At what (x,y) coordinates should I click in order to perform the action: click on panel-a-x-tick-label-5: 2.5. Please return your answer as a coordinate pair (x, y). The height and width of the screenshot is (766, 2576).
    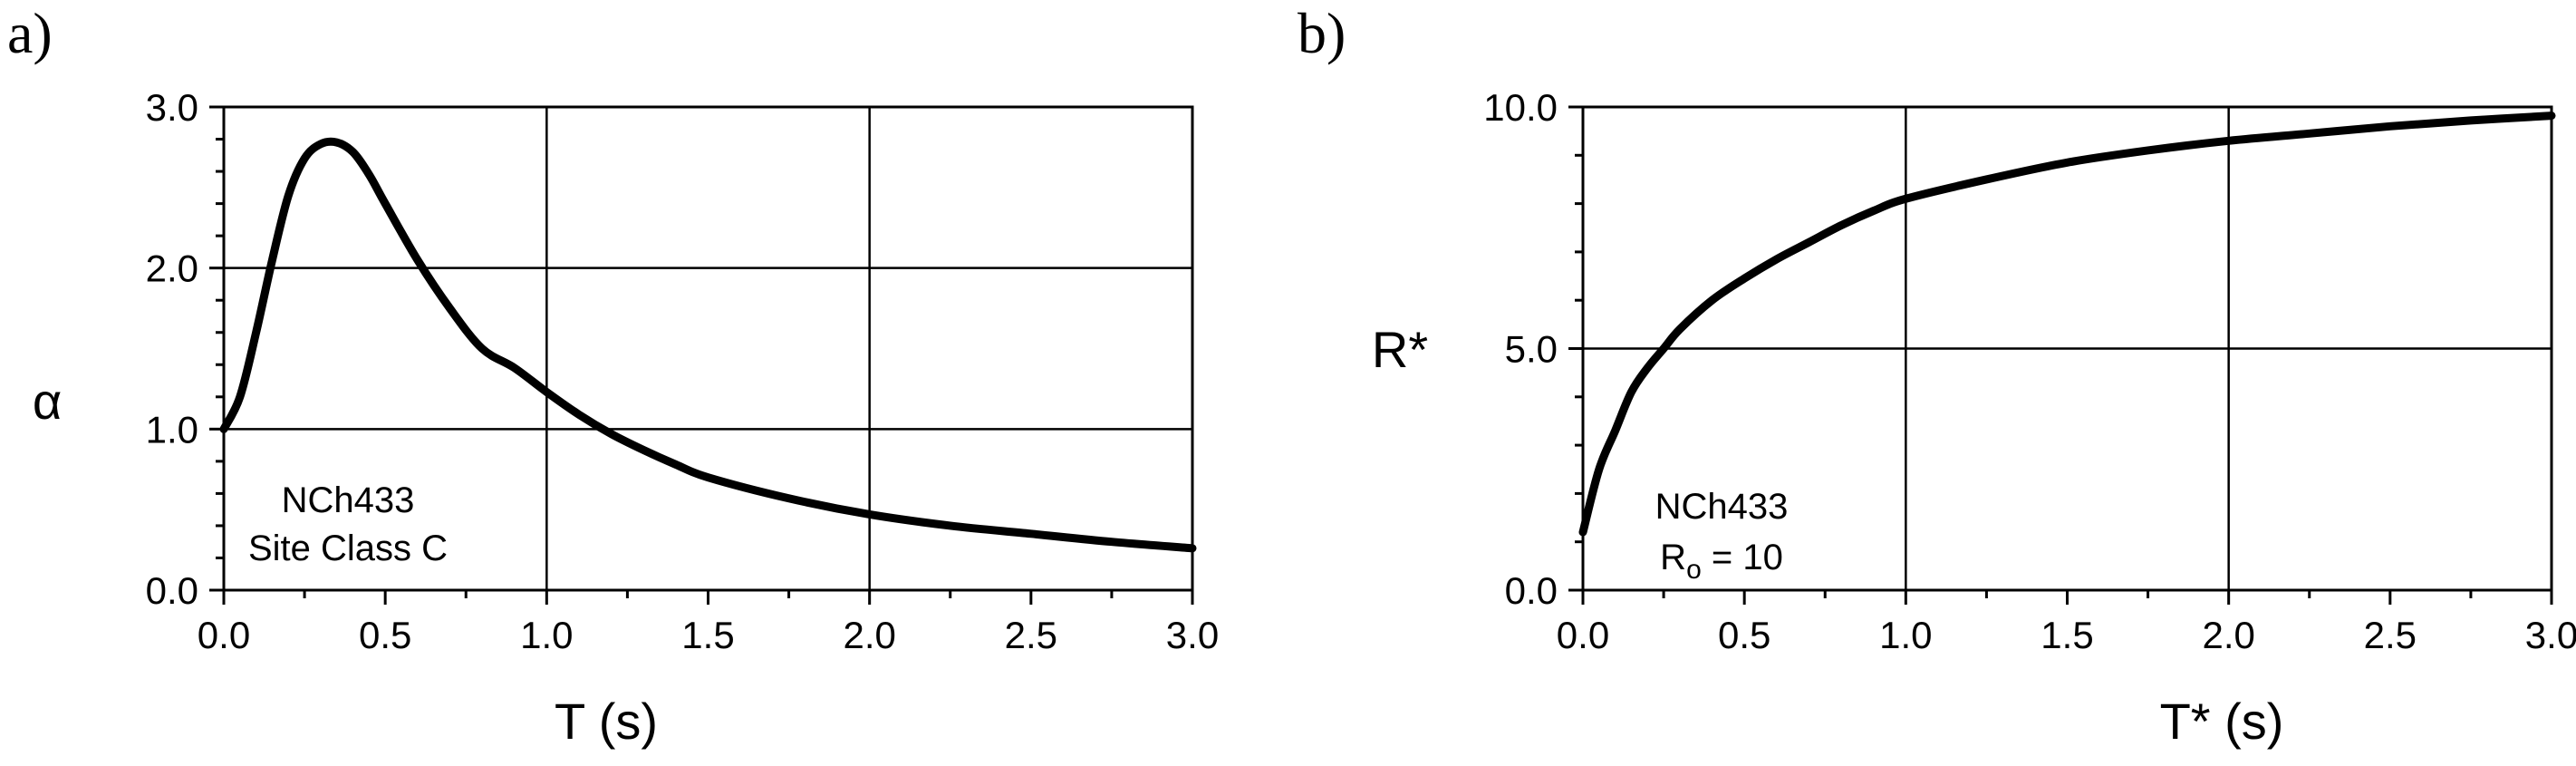
    Looking at the image, I should click on (1031, 635).